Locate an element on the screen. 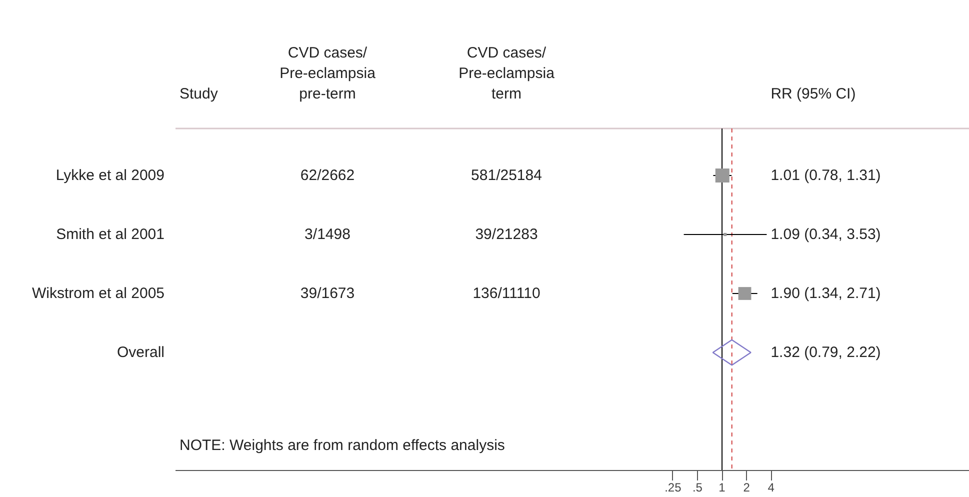 The image size is (969, 497). annotation: 581/25184 is located at coordinates (506, 175).